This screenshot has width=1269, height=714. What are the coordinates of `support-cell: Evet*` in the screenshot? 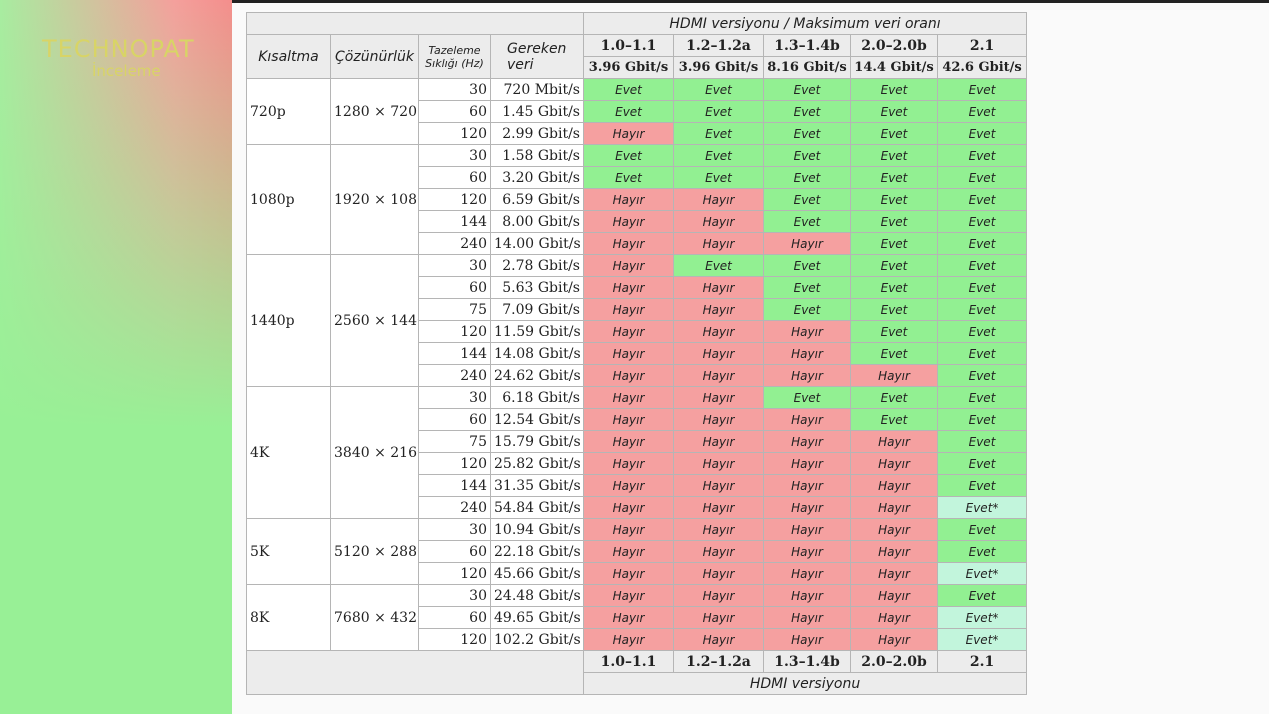 It's located at (982, 573).